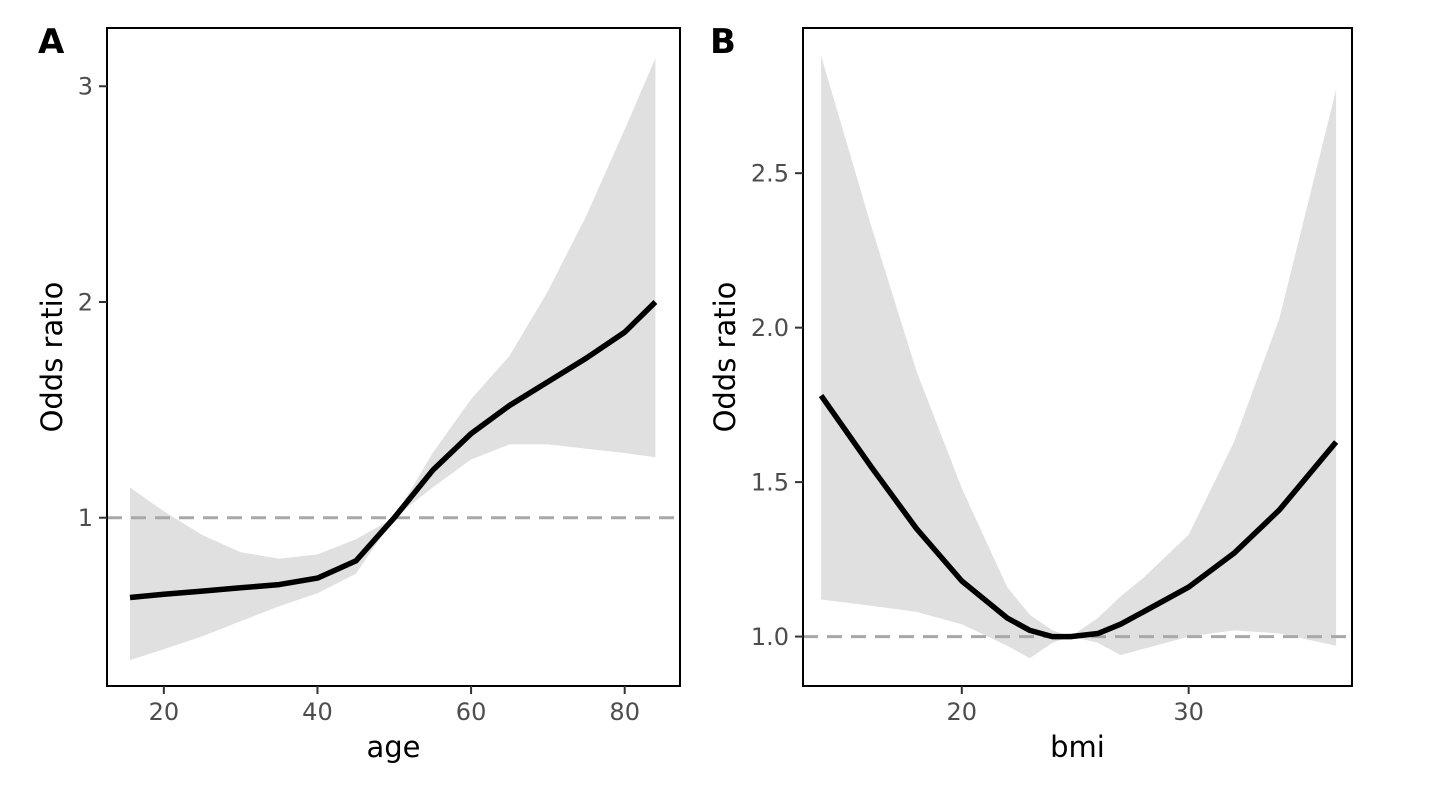  What do you see at coordinates (85, 87) in the screenshot?
I see `y-tick-label: 3` at bounding box center [85, 87].